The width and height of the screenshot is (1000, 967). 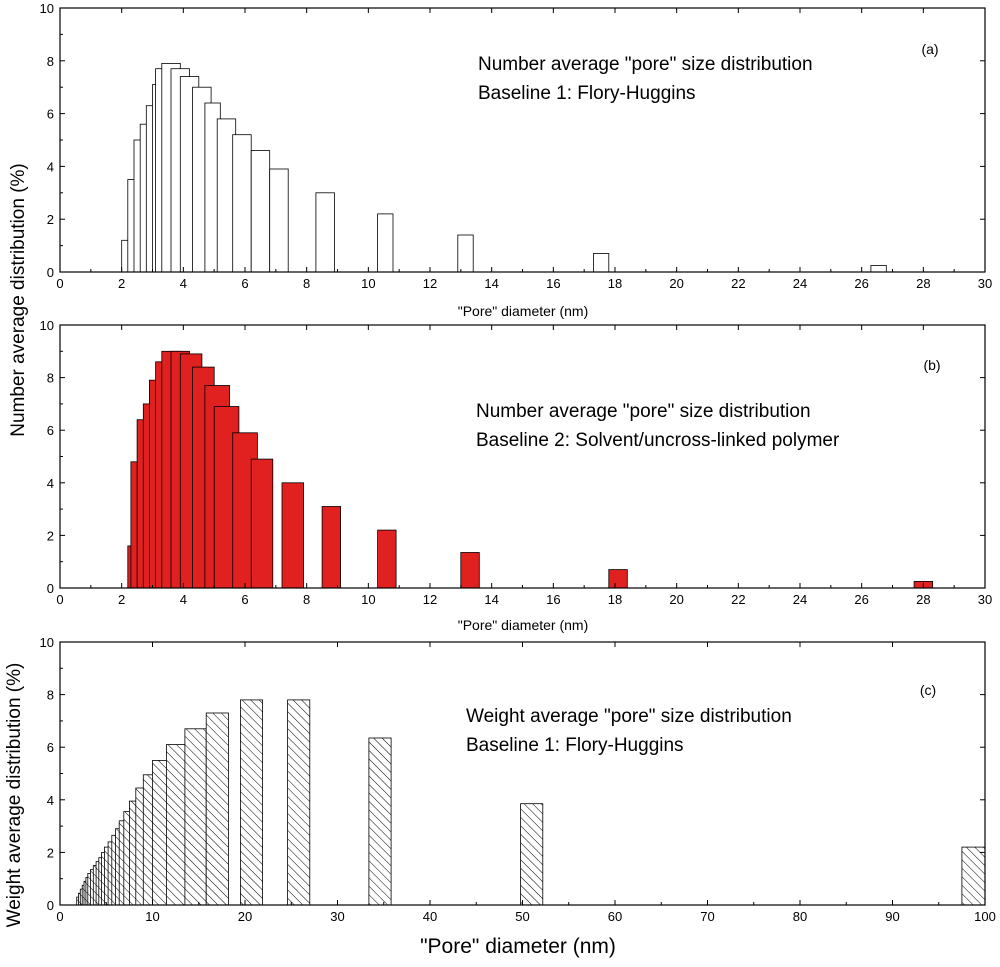 I want to click on xtick-label-c-4: 40, so click(x=430, y=916).